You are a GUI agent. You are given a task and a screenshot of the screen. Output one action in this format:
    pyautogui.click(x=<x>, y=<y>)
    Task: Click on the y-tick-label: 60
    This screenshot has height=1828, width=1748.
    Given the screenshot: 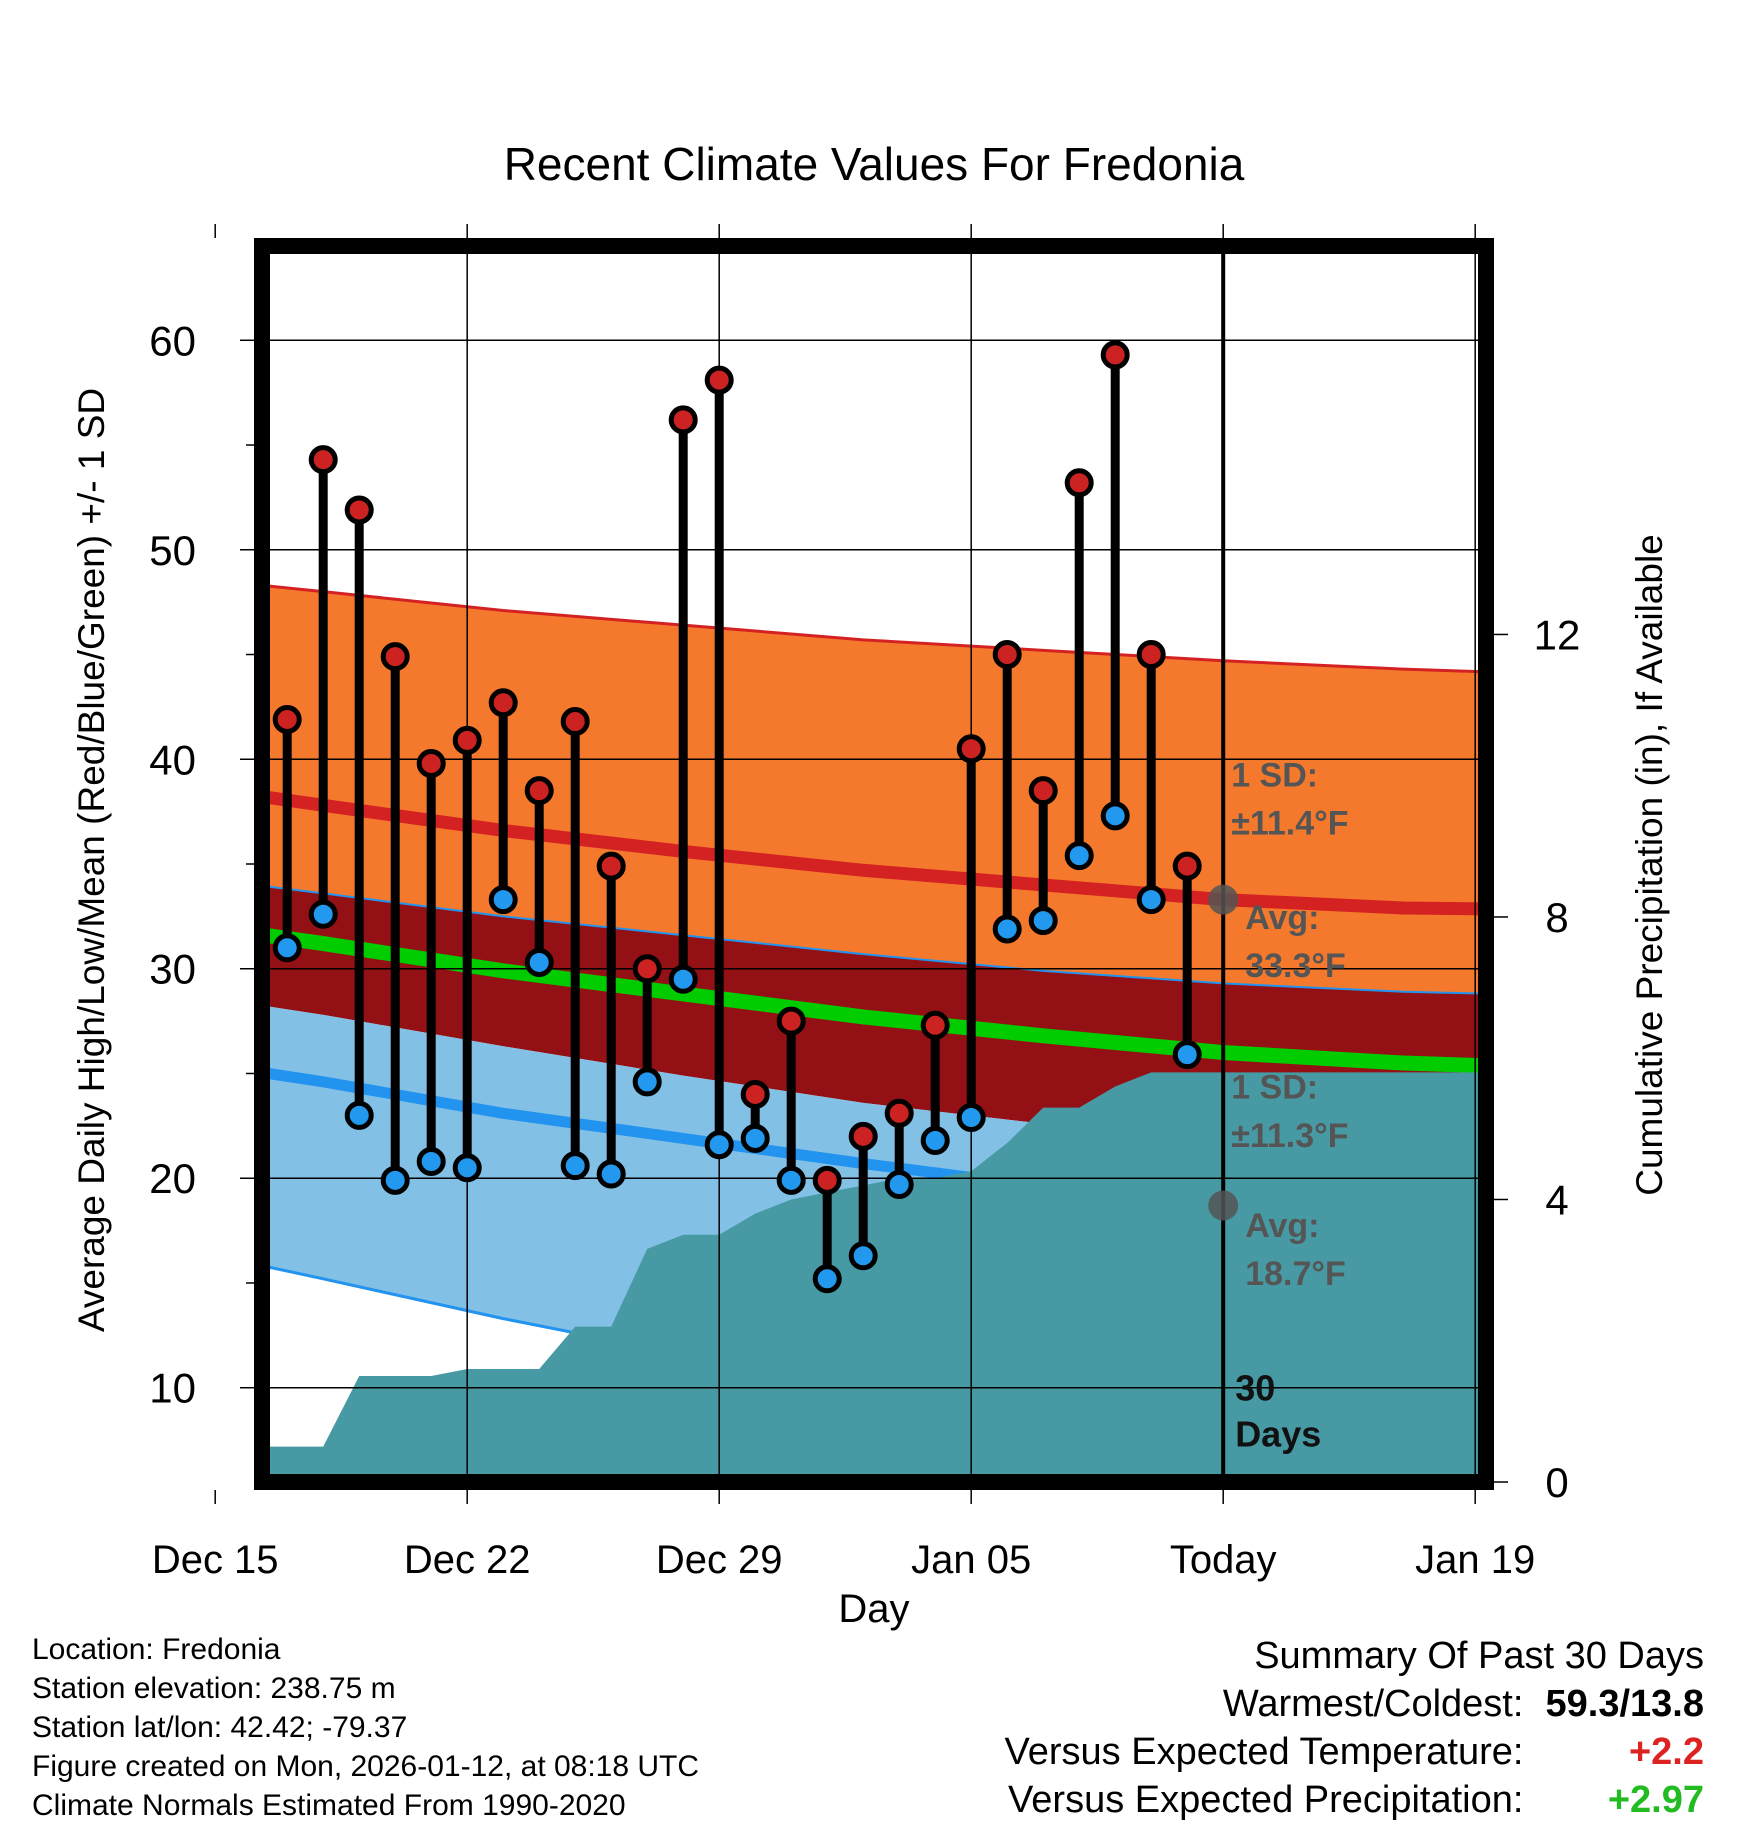 What is the action you would take?
    pyautogui.click(x=172, y=340)
    